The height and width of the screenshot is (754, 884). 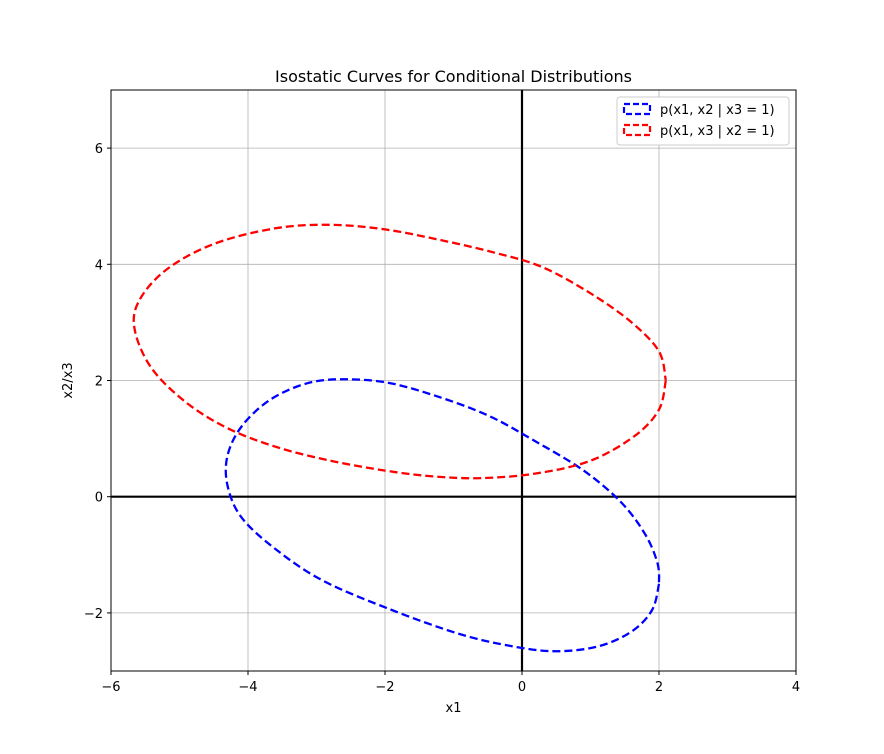 What do you see at coordinates (99, 265) in the screenshot?
I see `y-tick-label: 4` at bounding box center [99, 265].